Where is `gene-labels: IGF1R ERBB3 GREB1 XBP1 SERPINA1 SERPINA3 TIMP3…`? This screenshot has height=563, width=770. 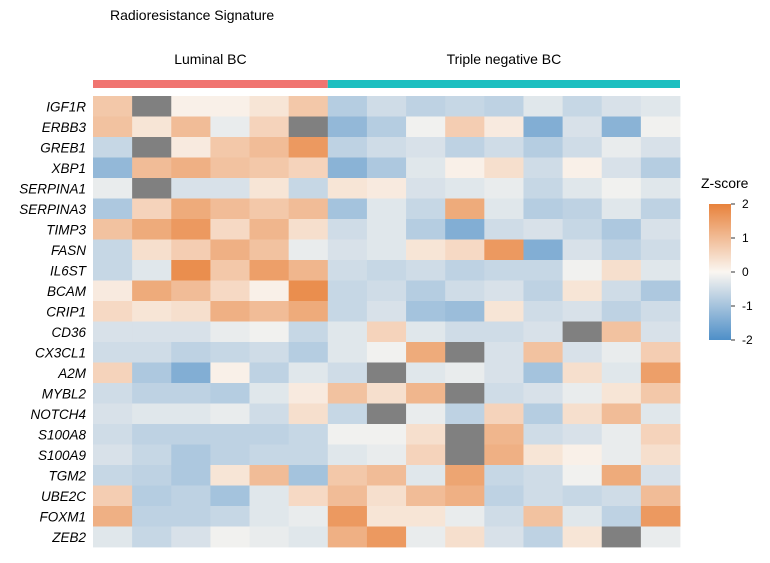 gene-labels: IGF1R ERBB3 GREB1 XBP1 SERPINA1 SERPINA3 TIMP3… is located at coordinates (53, 322).